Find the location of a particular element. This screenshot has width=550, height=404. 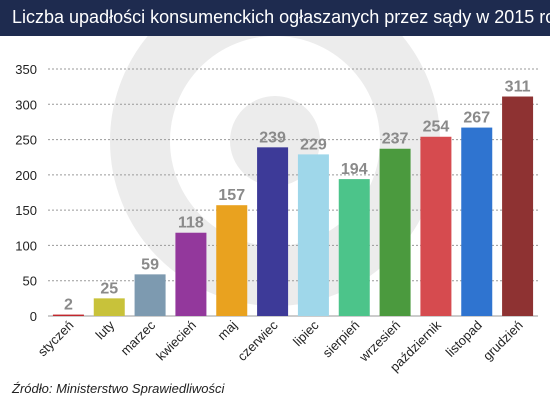

source-note: Źródło: Ministerstwo Sprawiedliwości is located at coordinates (118, 388).